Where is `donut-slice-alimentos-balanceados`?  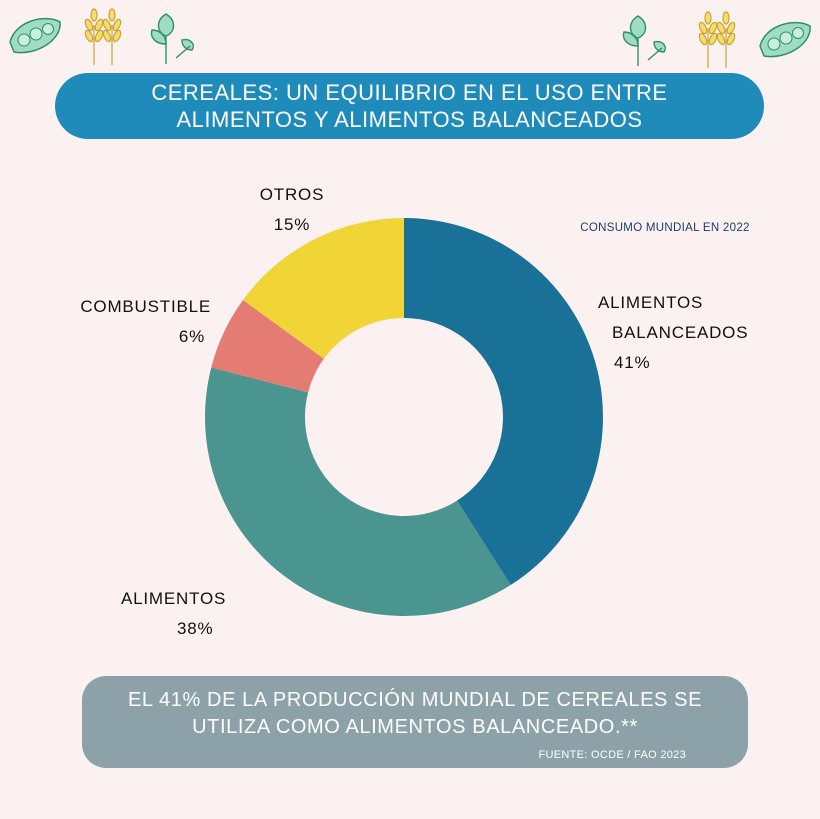
donut-slice-alimentos-balanceados is located at coordinates (504, 402).